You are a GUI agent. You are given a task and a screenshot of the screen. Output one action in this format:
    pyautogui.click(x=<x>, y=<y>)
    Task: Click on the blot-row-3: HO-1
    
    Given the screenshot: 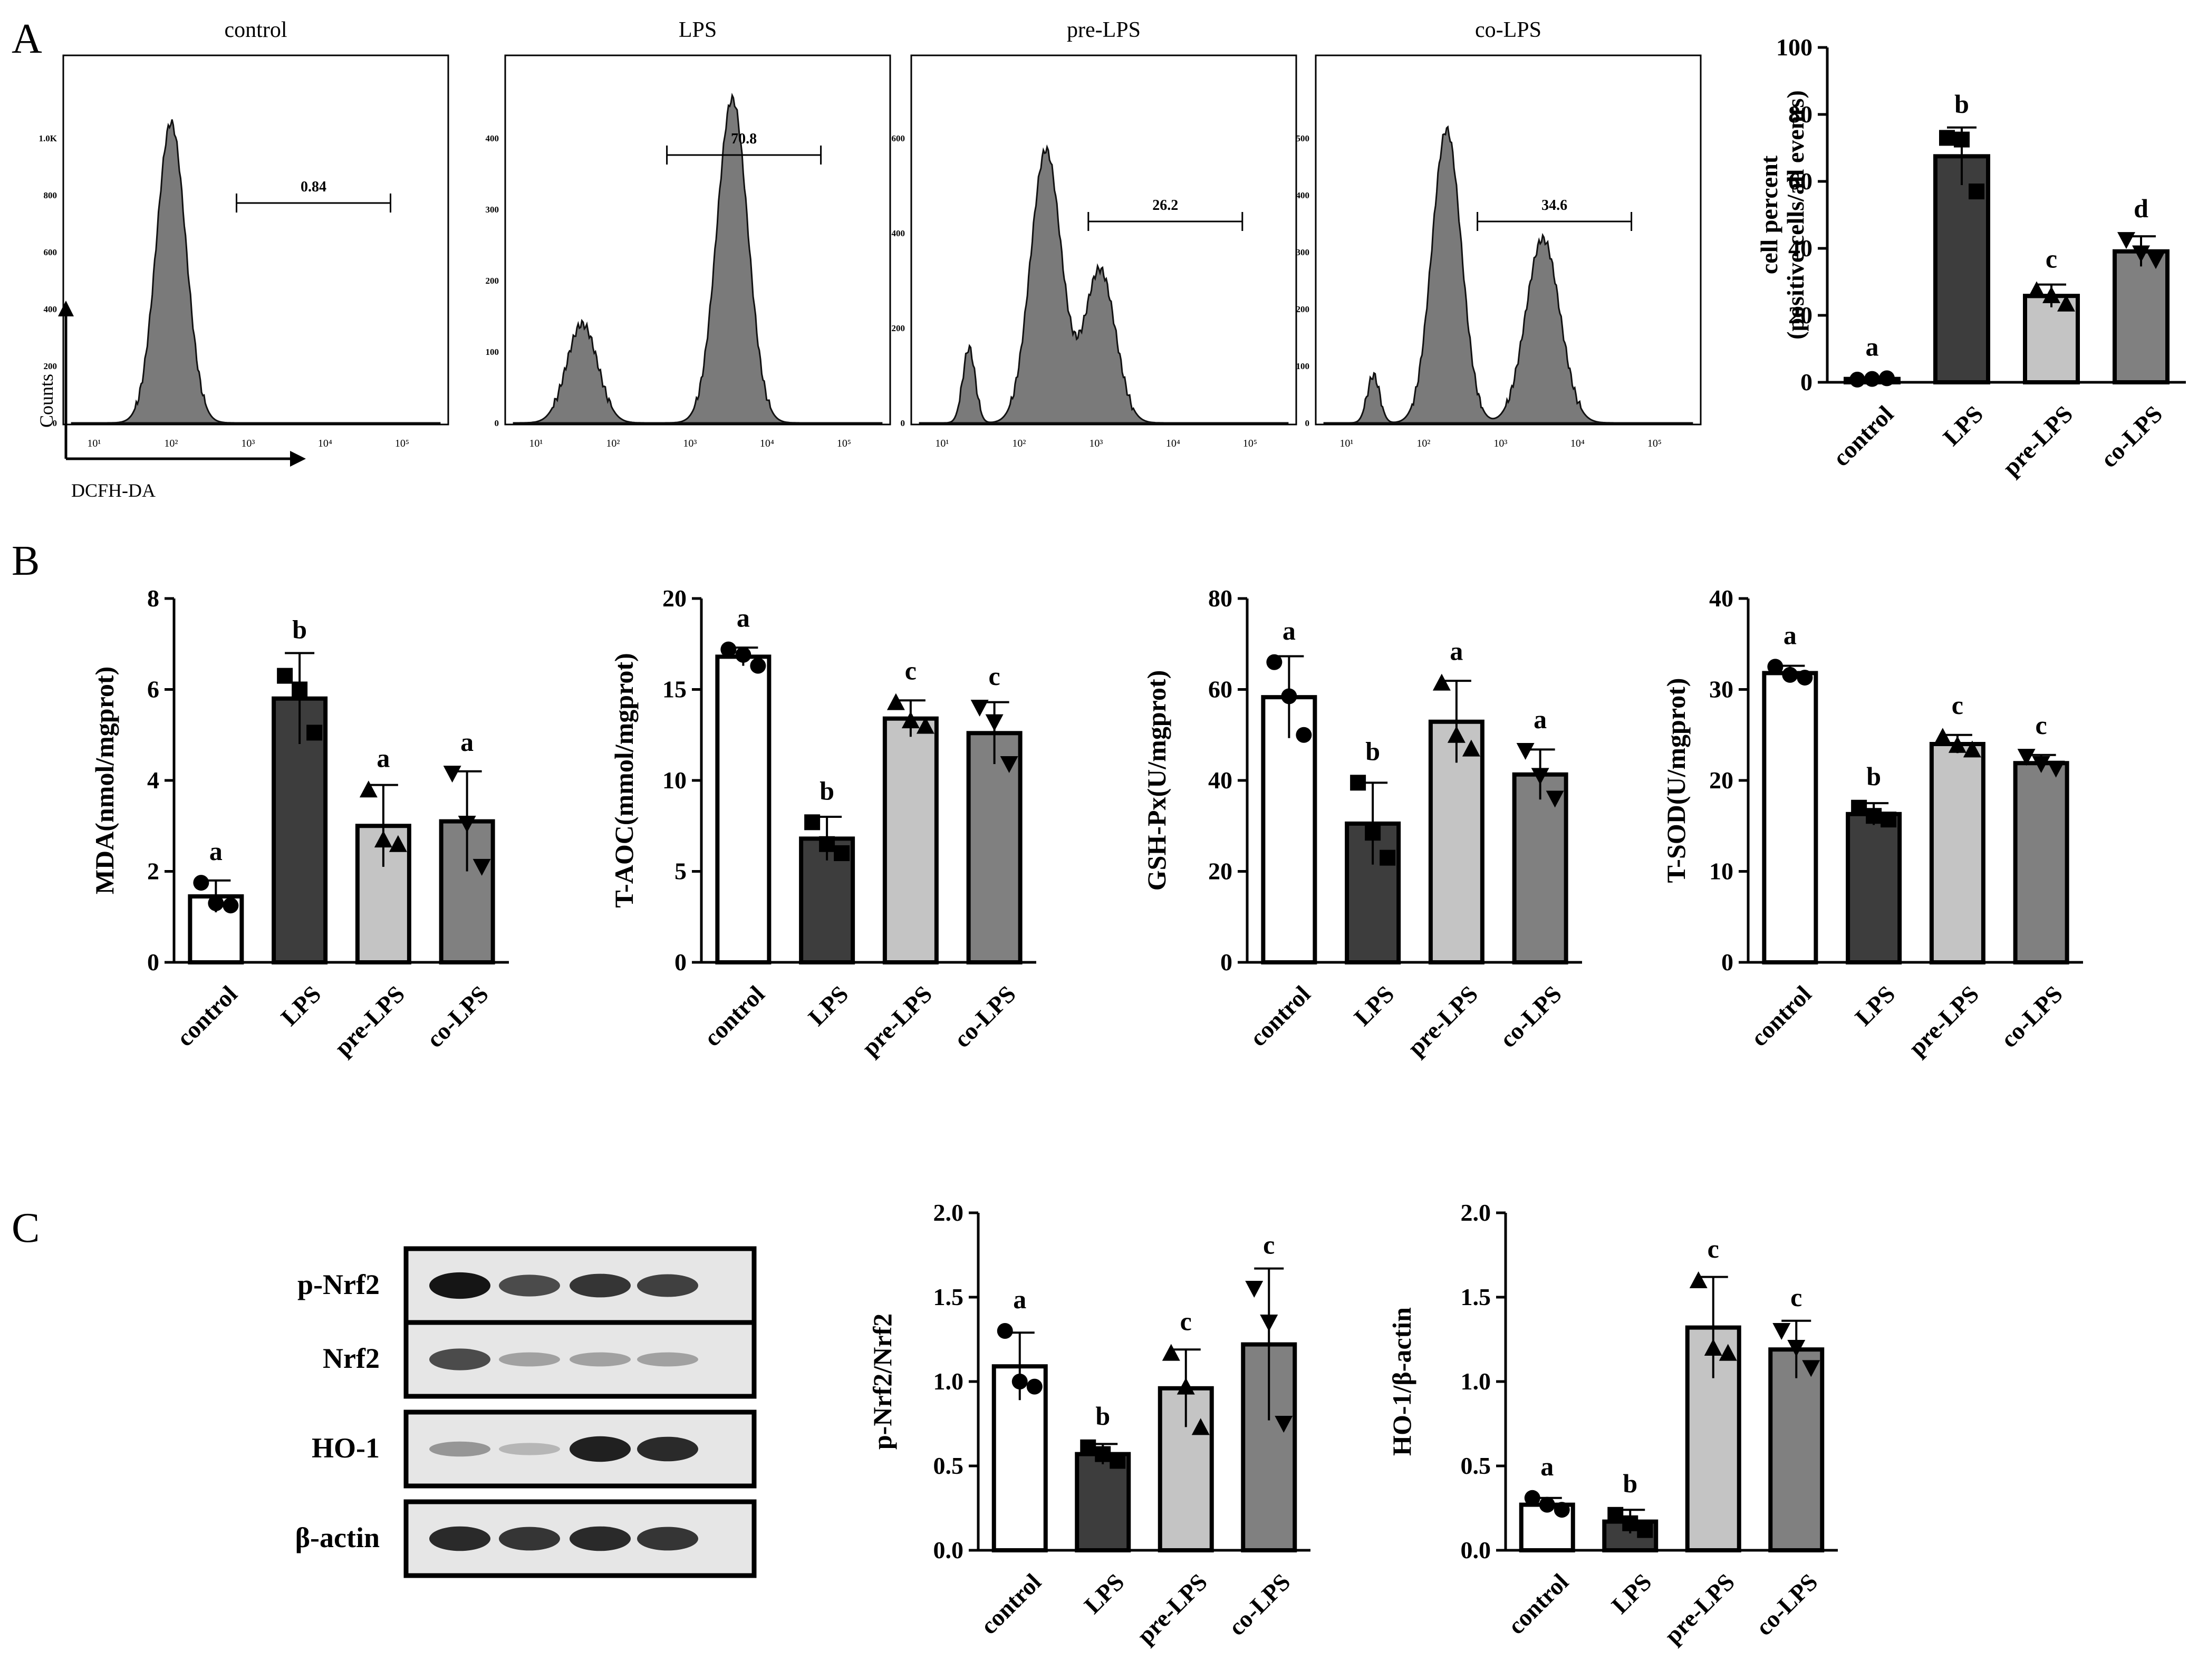 What is the action you would take?
    pyautogui.click(x=534, y=1449)
    